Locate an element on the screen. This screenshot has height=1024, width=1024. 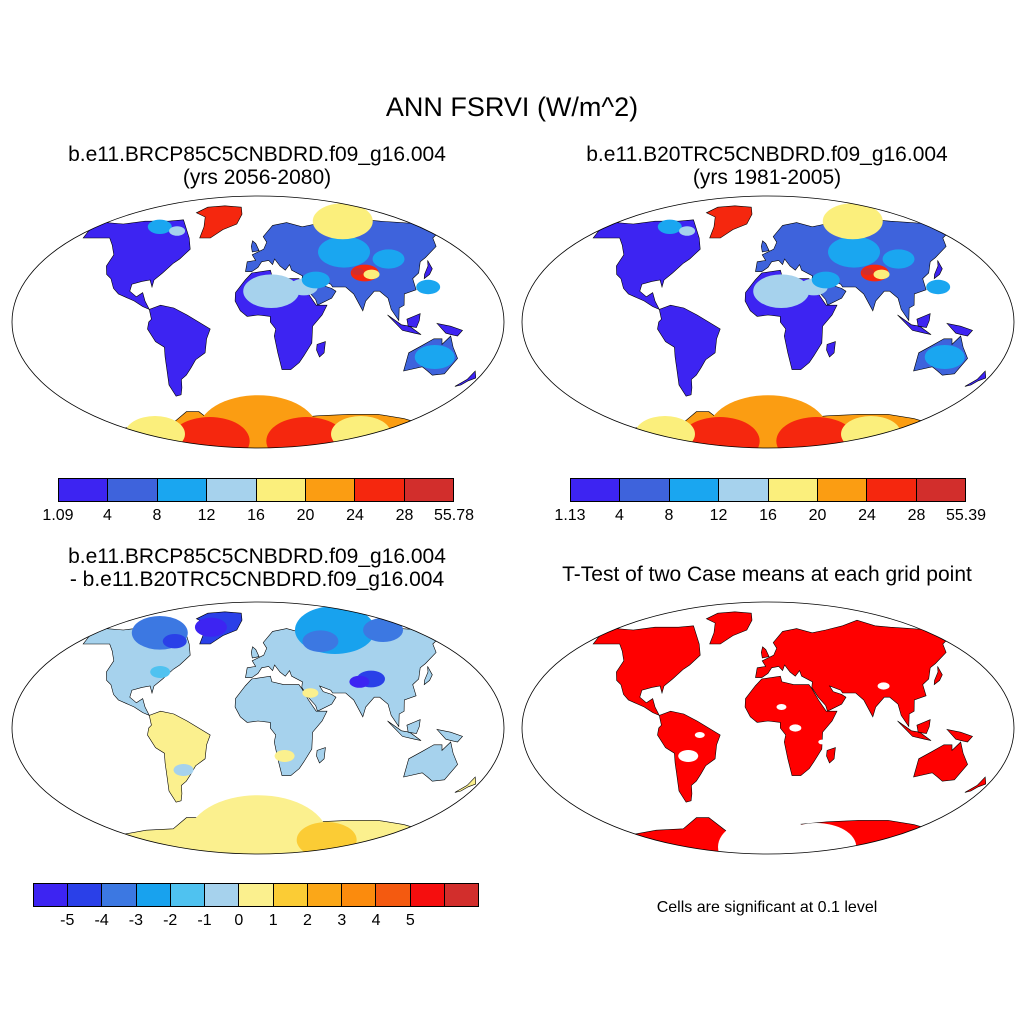
colorbar-tick-label: 28 is located at coordinates (404, 515).